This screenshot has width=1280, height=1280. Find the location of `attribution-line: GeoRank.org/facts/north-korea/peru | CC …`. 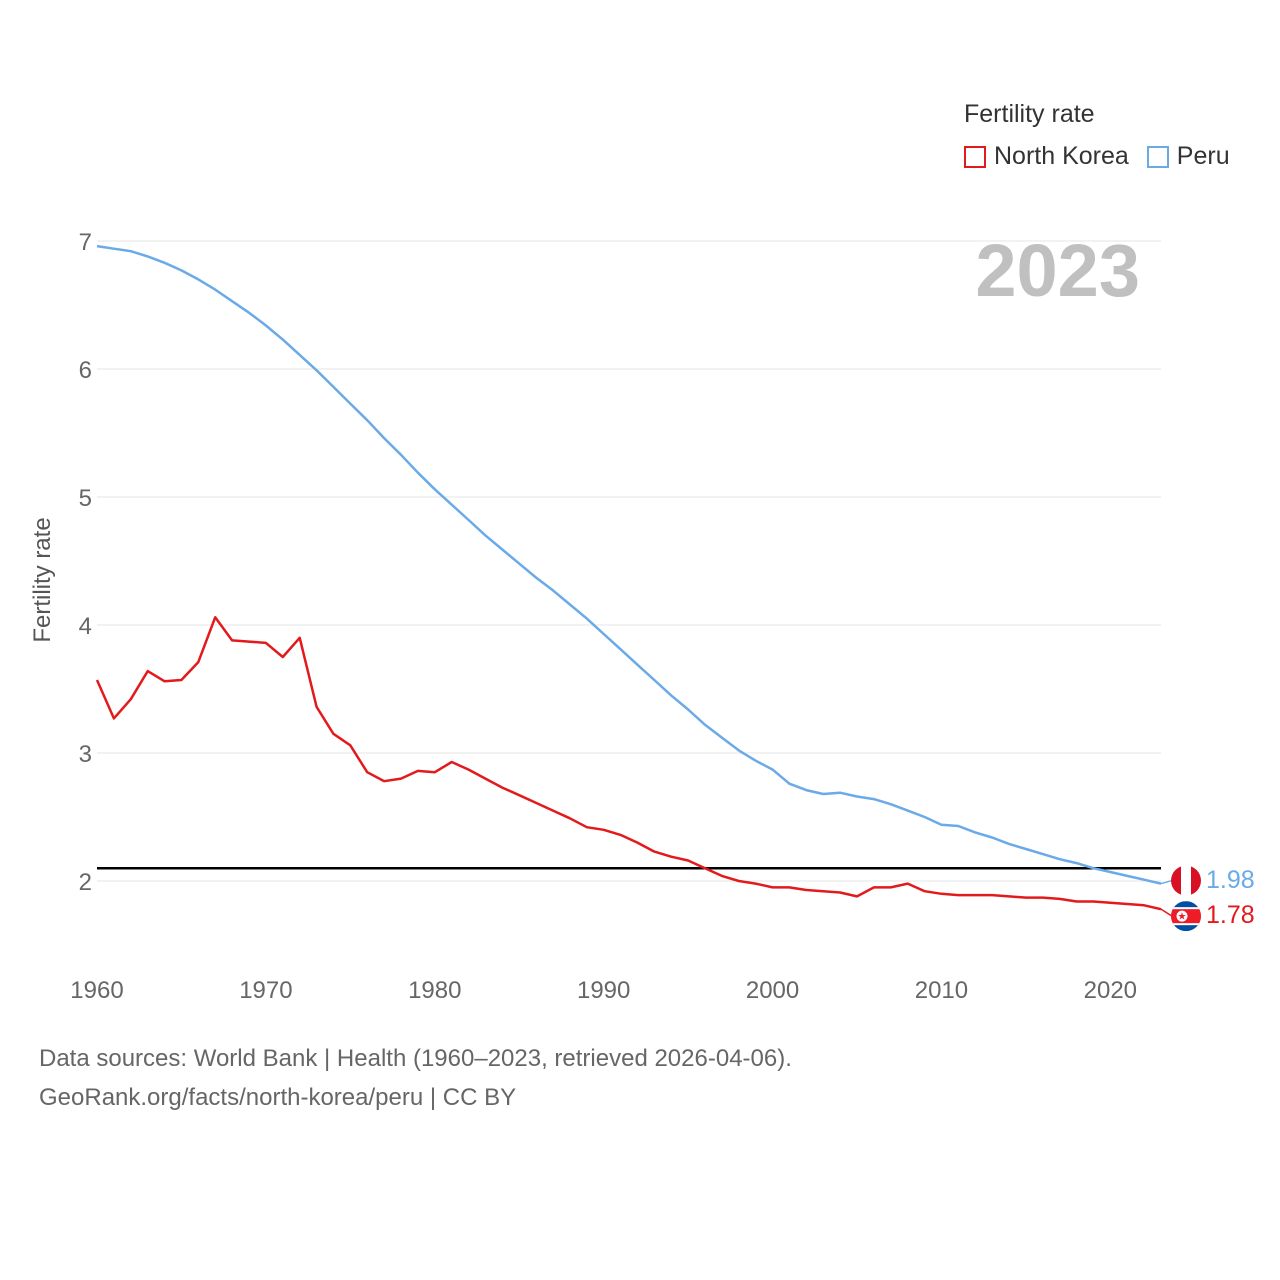

attribution-line: GeoRank.org/facts/north-korea/peru | CC … is located at coordinates (278, 1097).